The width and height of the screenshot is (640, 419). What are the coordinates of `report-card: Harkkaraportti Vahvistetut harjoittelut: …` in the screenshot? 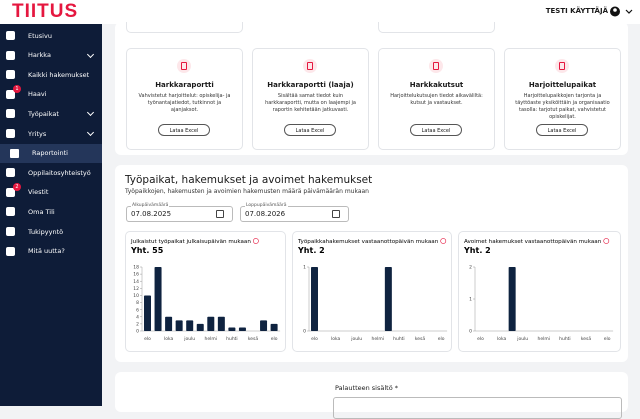 It's located at (184, 99).